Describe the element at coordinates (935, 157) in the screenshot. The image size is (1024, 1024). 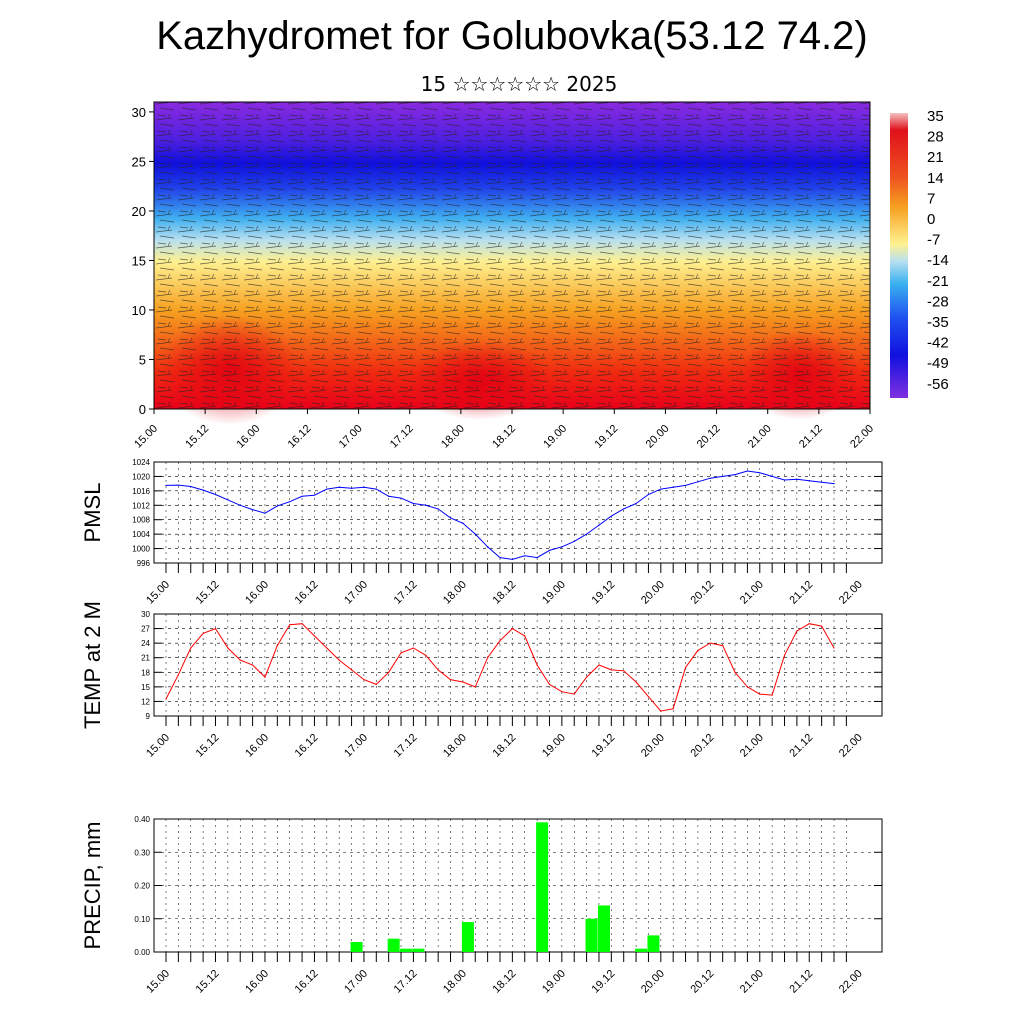
I see `colorbar-label: 21` at that location.